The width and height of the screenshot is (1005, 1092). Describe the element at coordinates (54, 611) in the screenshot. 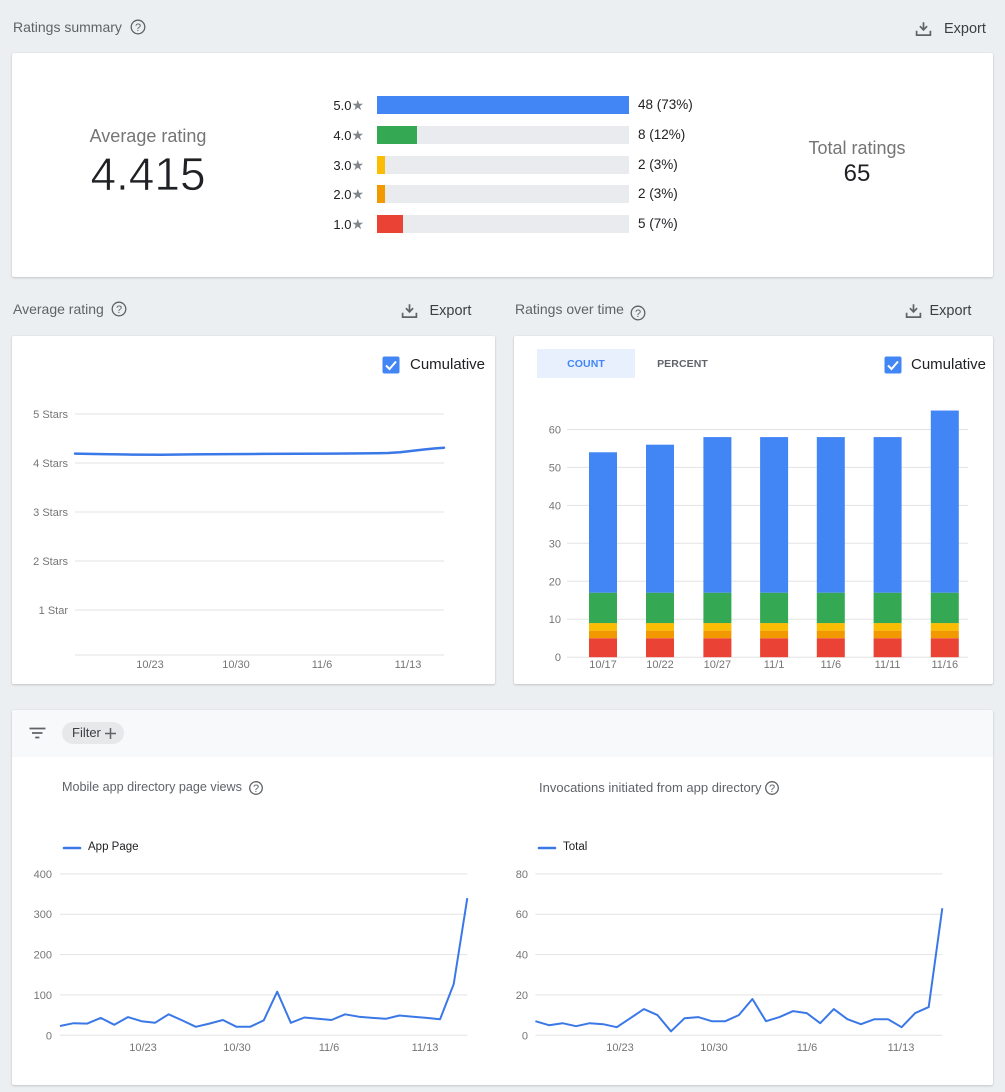

I see `svg-text: 1 Star` at that location.